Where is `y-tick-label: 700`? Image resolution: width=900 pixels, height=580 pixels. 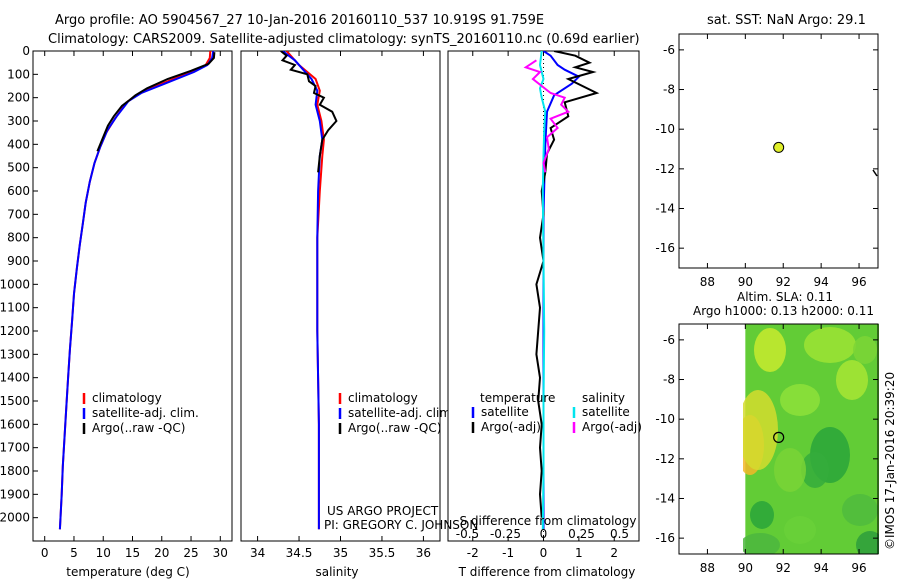 y-tick-label: 700 is located at coordinates (18, 214).